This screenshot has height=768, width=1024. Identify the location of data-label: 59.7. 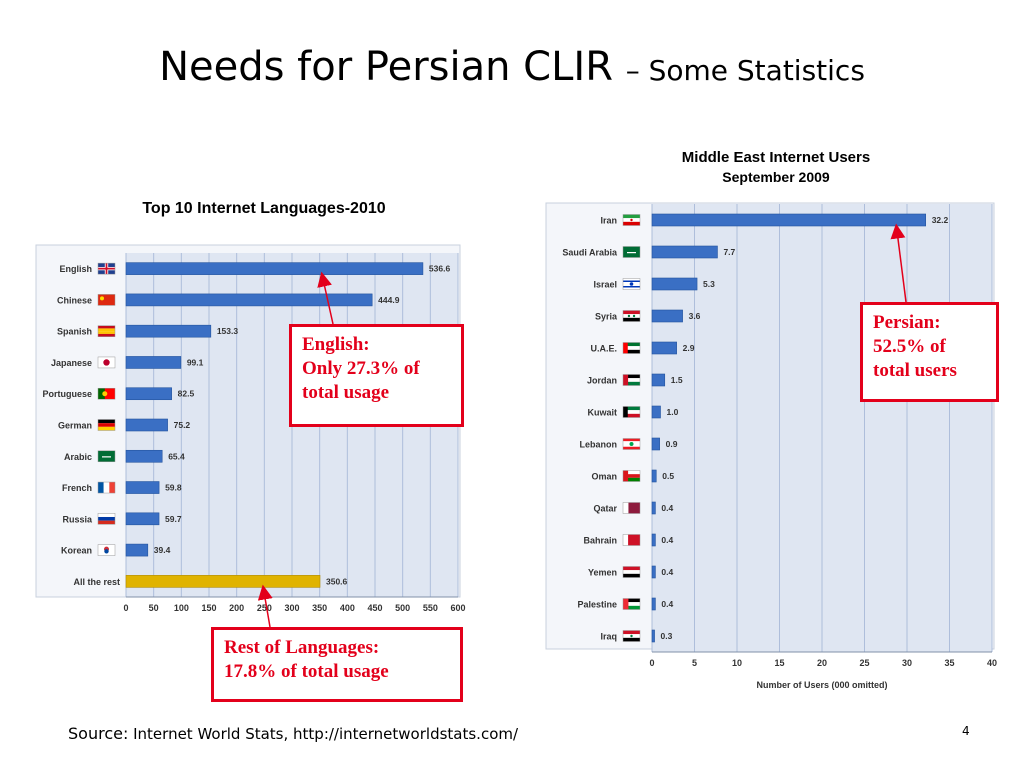
(173, 519).